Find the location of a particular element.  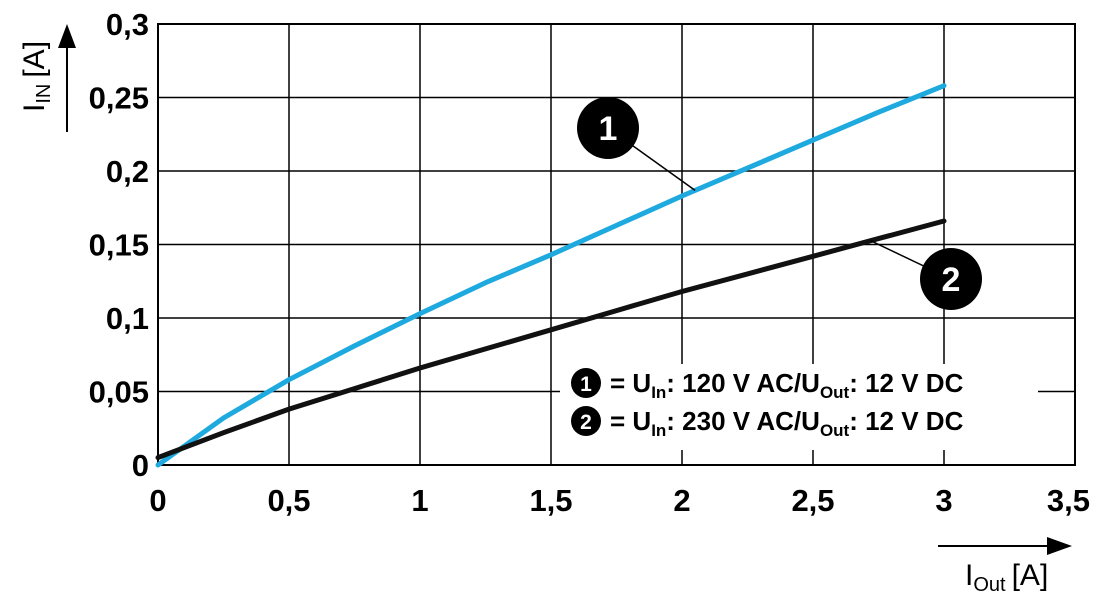

y-tick-label: 0,15 is located at coordinates (119, 245).